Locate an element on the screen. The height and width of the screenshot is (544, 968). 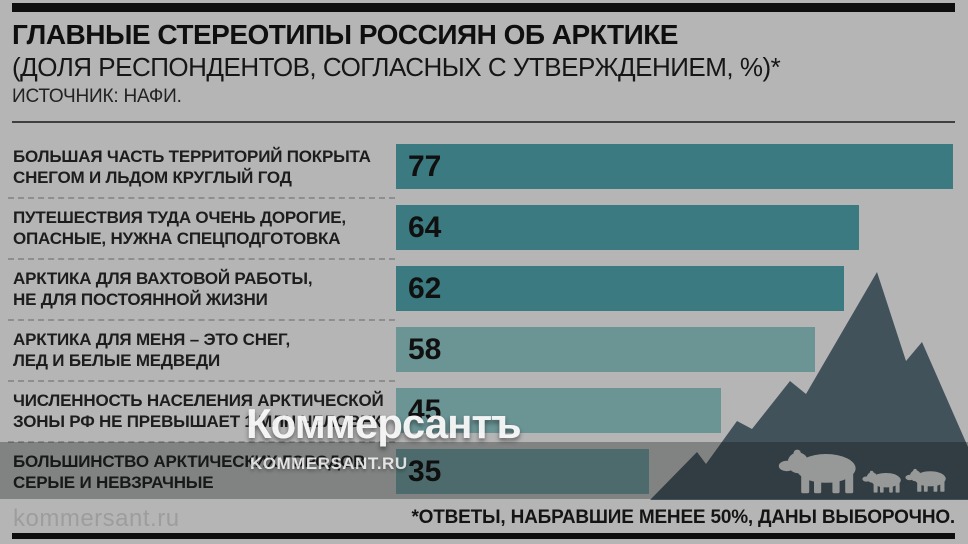
kommersant-logo-watermark: Коммерсантъ is located at coordinates (384, 423).